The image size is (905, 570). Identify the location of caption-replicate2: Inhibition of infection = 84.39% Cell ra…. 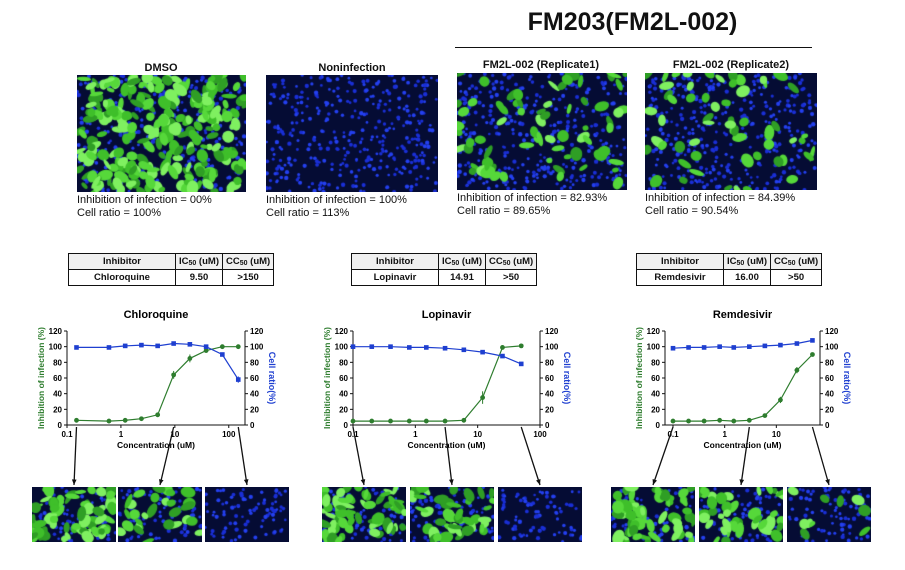
(720, 205).